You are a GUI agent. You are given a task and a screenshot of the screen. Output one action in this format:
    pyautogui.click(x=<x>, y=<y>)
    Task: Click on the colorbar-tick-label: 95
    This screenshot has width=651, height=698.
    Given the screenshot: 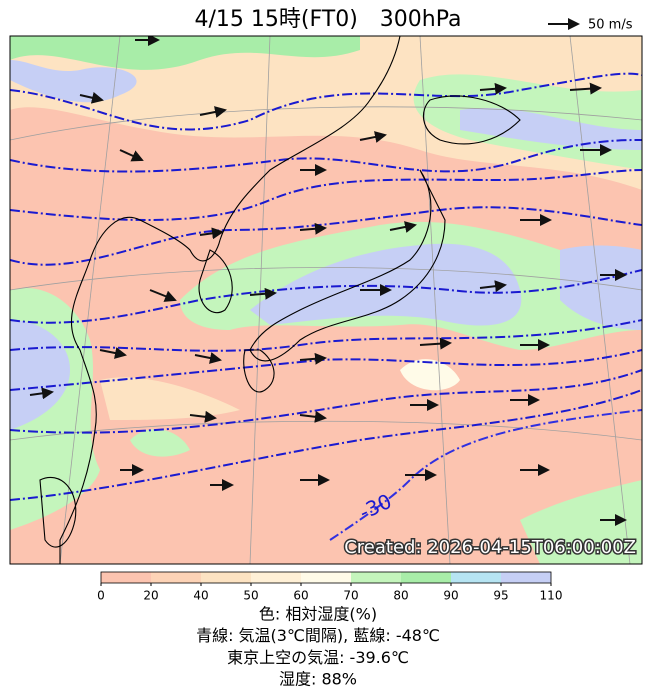 What is the action you would take?
    pyautogui.click(x=500, y=596)
    